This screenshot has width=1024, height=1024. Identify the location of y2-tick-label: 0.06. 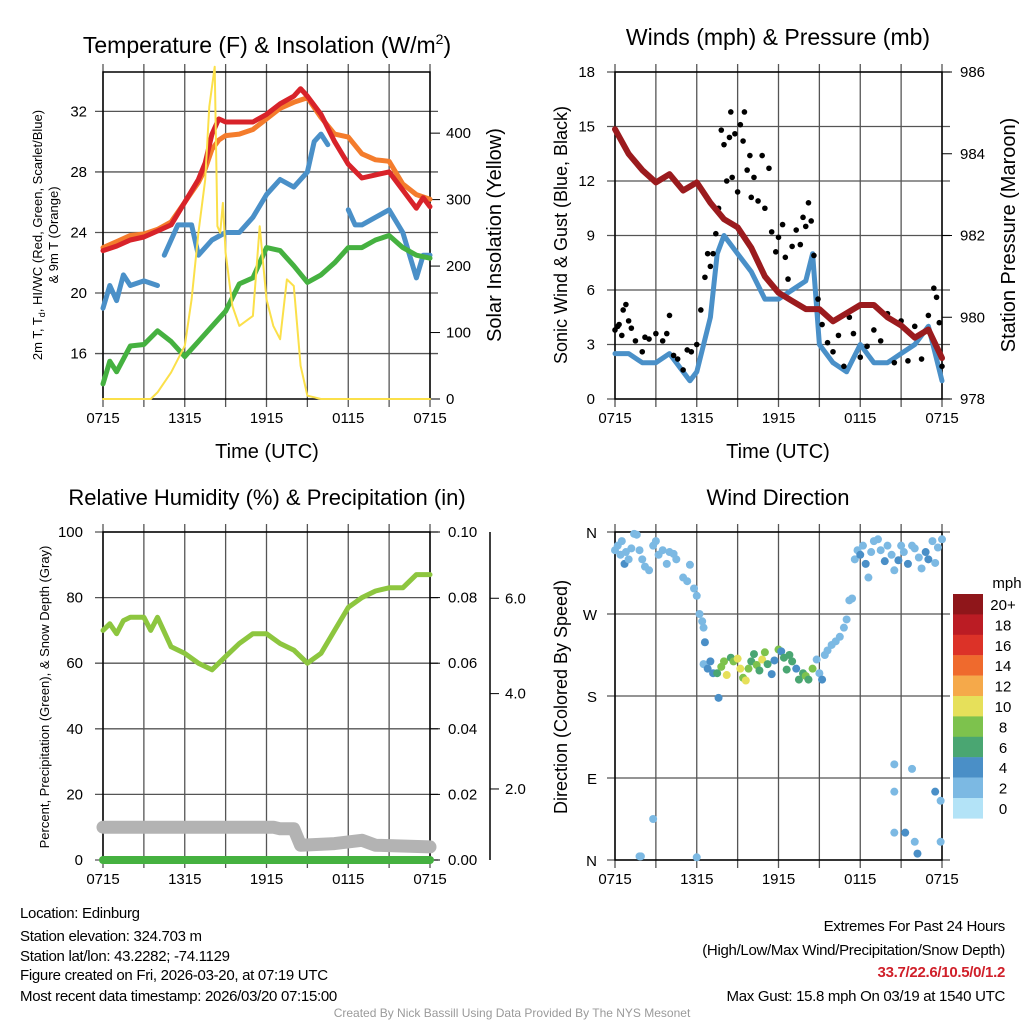
(462, 663).